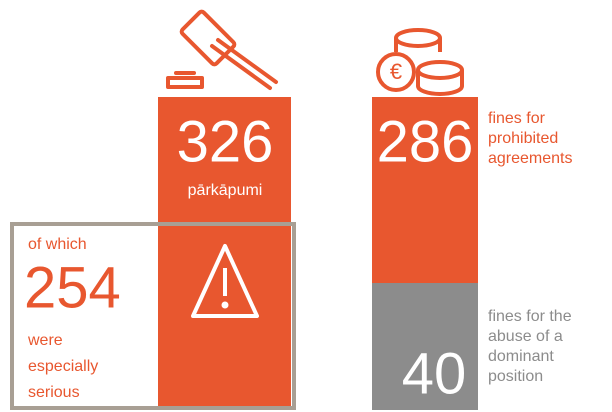 The width and height of the screenshot is (612, 412). What do you see at coordinates (222, 49) in the screenshot?
I see `gavel-icon` at bounding box center [222, 49].